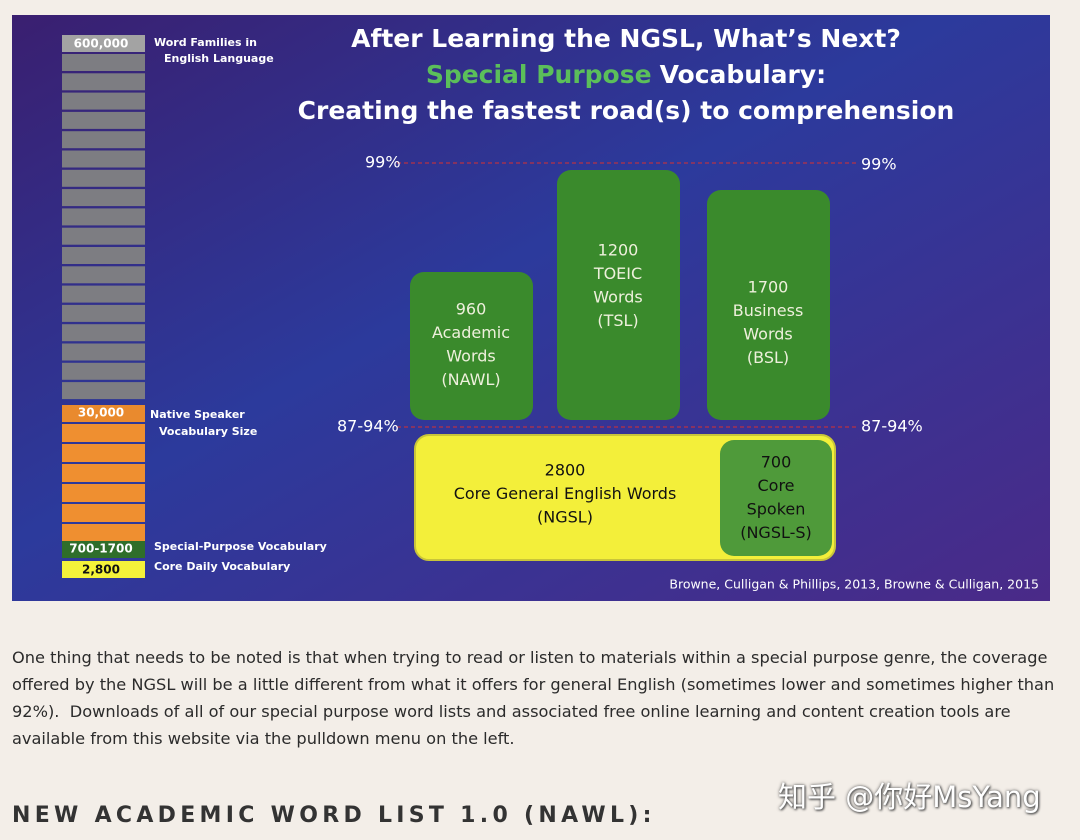 The width and height of the screenshot is (1080, 840). What do you see at coordinates (776, 509) in the screenshot?
I see `box-text: Spoken` at bounding box center [776, 509].